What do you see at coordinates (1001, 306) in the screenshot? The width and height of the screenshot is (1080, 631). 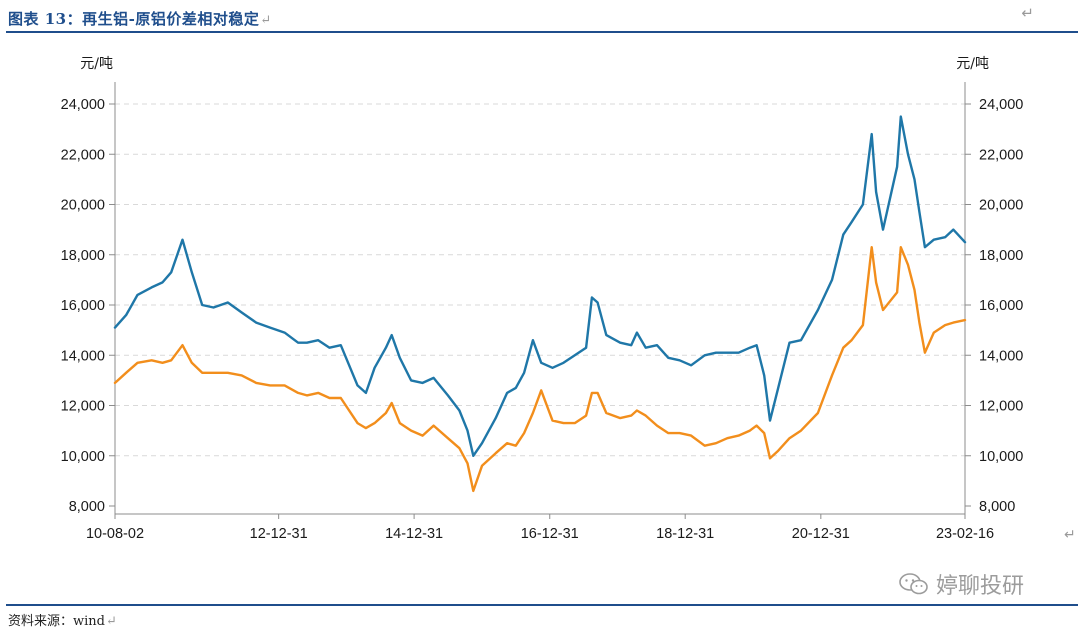 I see `y-tick-label-right: 16,000` at bounding box center [1001, 306].